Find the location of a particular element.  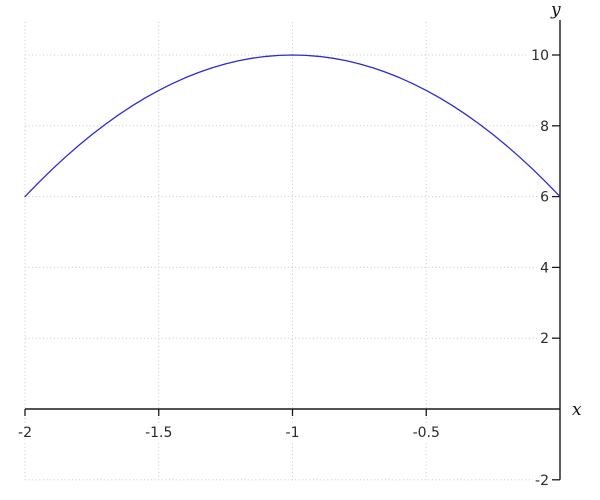

y-tick-label: 6 is located at coordinates (544, 198).